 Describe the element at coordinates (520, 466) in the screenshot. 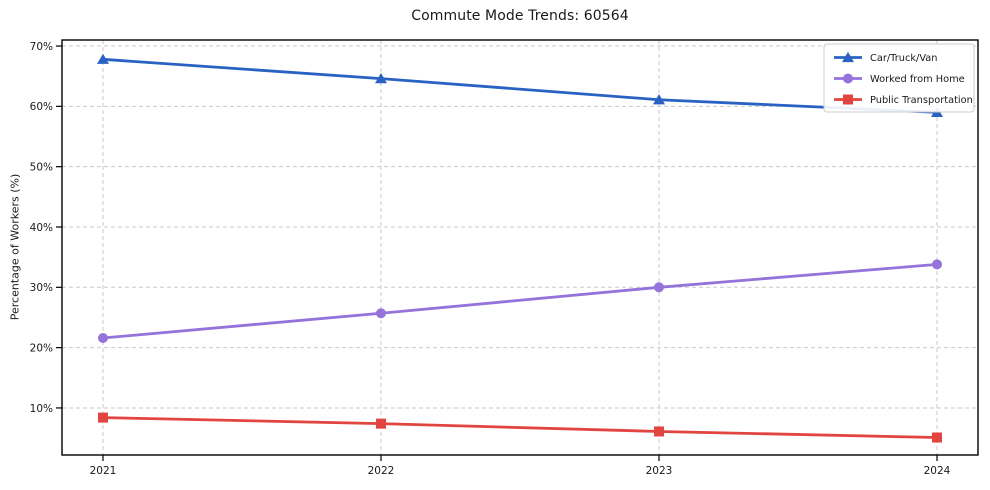

I see `x-axis: 2021 2022 2023 2024` at that location.